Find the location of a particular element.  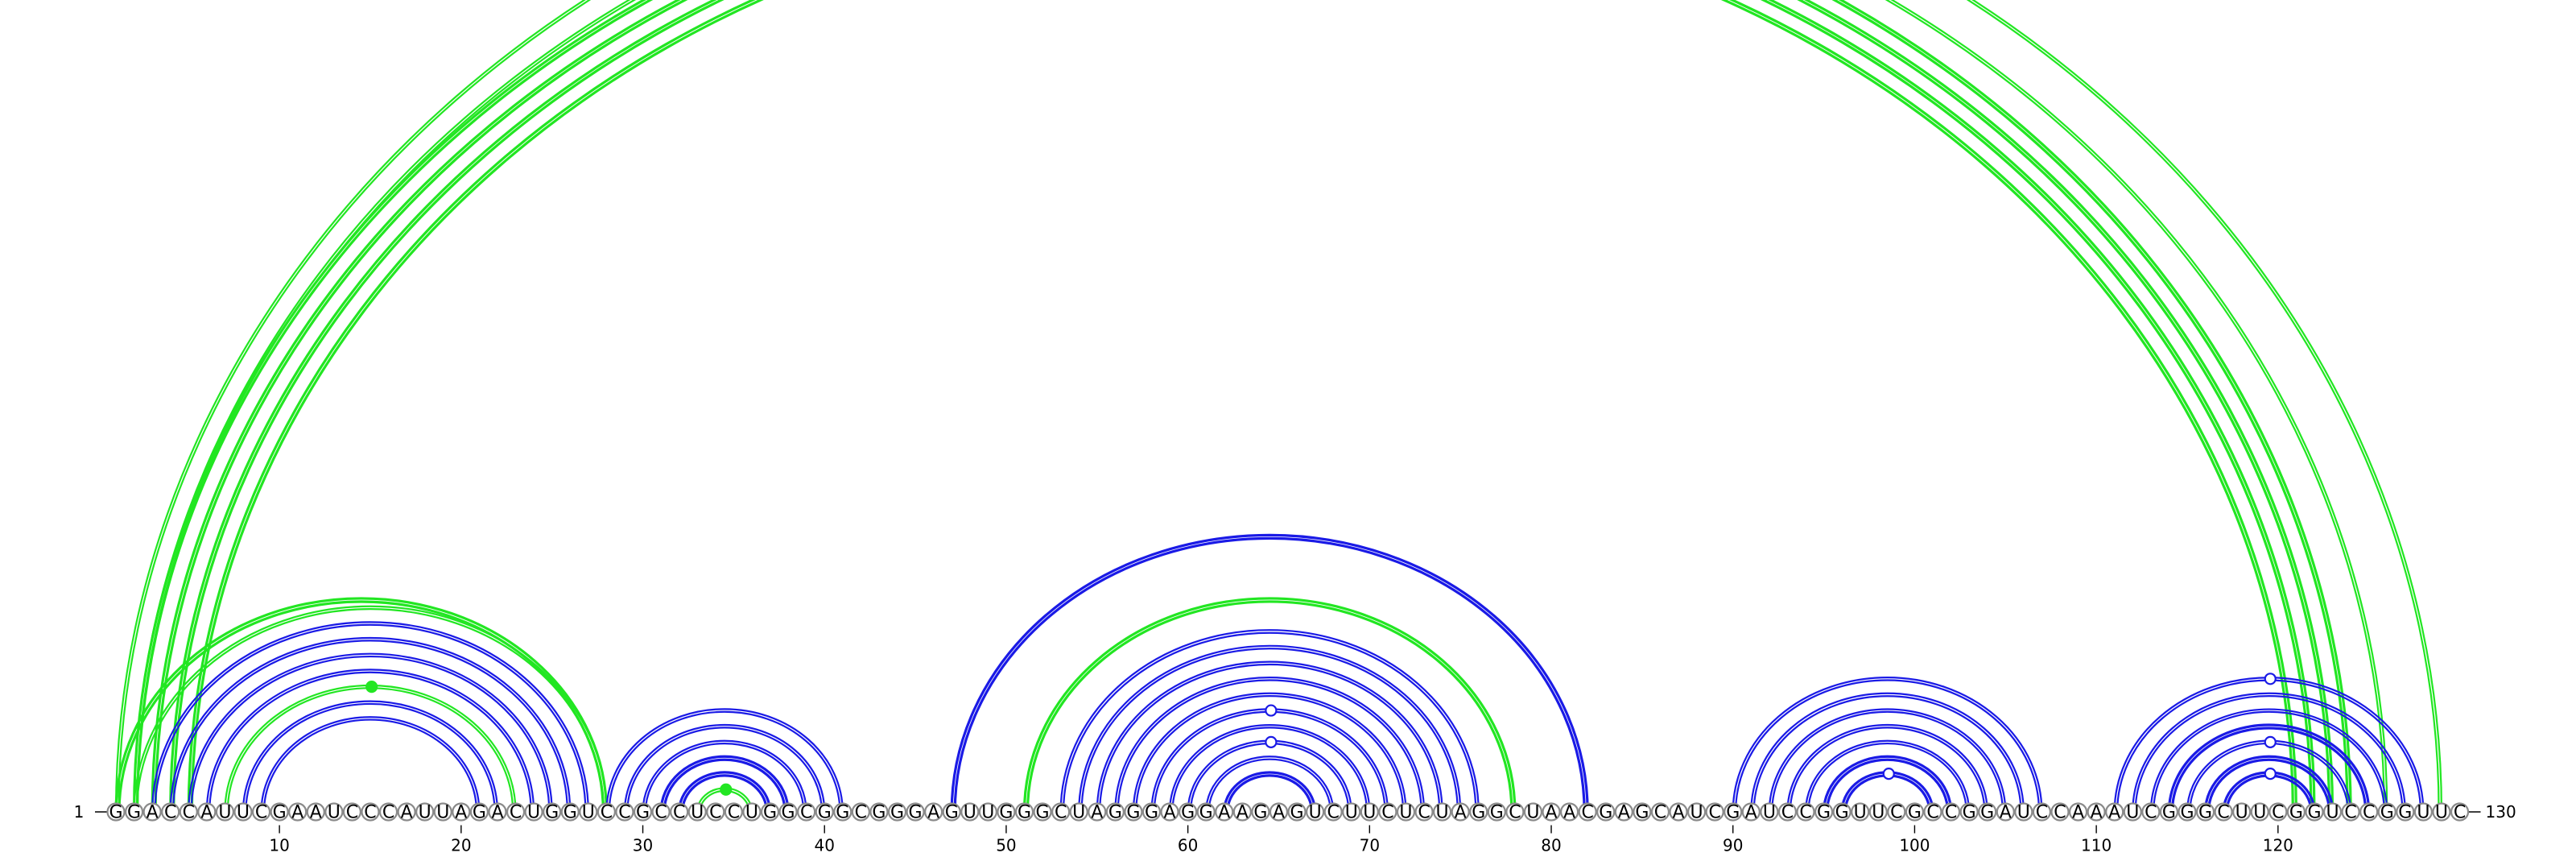

tick: 40 is located at coordinates (825, 840).